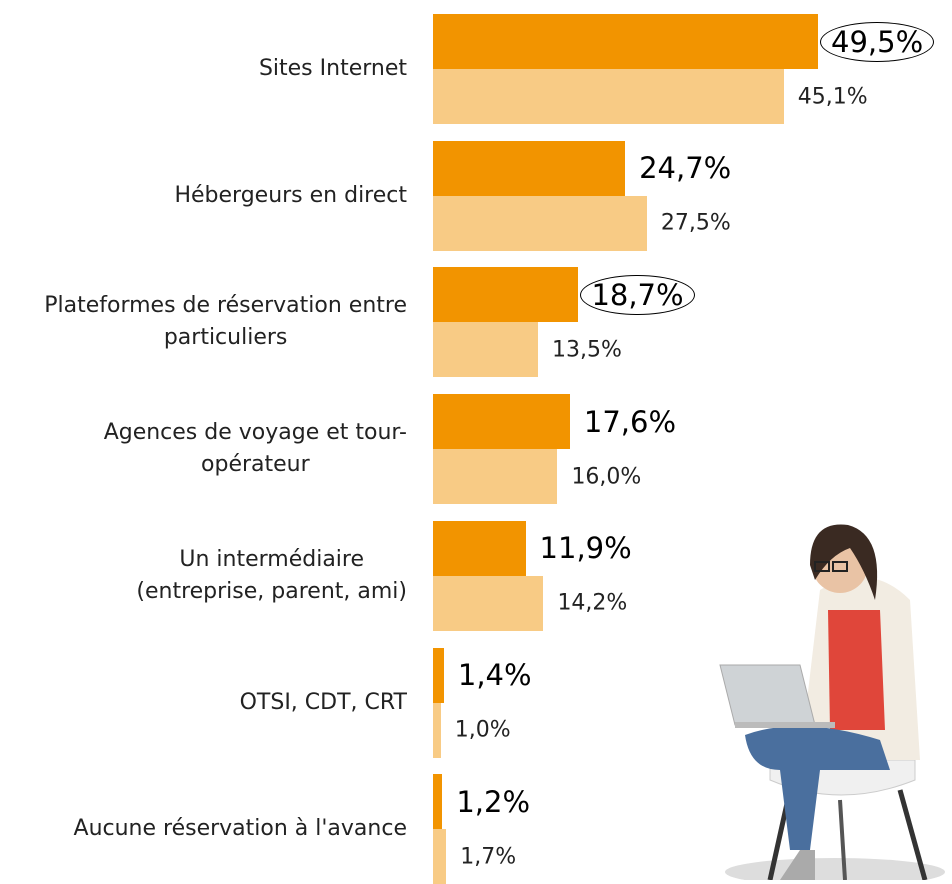 The width and height of the screenshot is (952, 884). What do you see at coordinates (695, 223) in the screenshot?
I see `value-label: 27,5%` at bounding box center [695, 223].